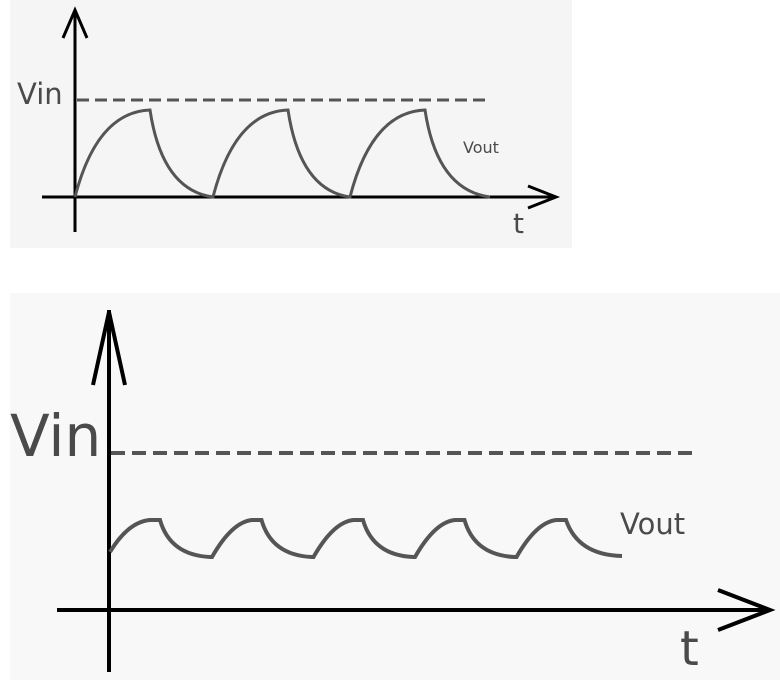 The width and height of the screenshot is (780, 680). What do you see at coordinates (518, 223) in the screenshot?
I see `top-t-label: t` at bounding box center [518, 223].